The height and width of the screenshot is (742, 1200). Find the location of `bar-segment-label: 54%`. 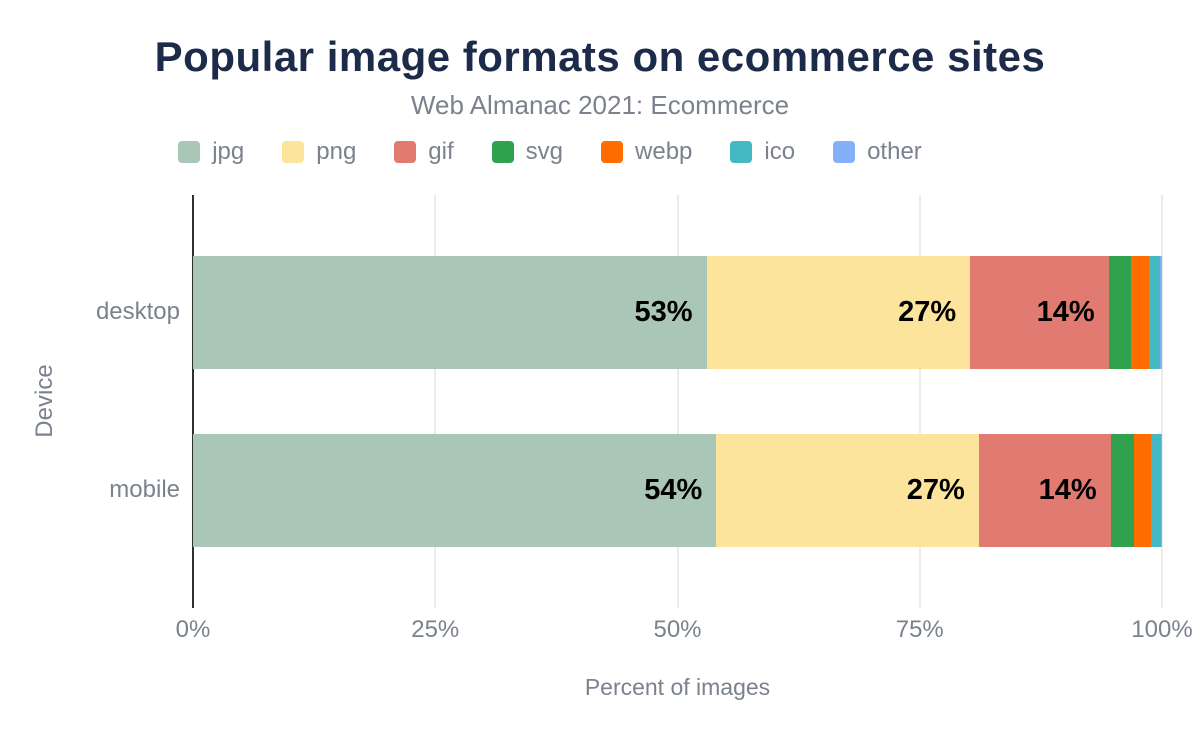

bar-segment-label: 54% is located at coordinates (673, 490).